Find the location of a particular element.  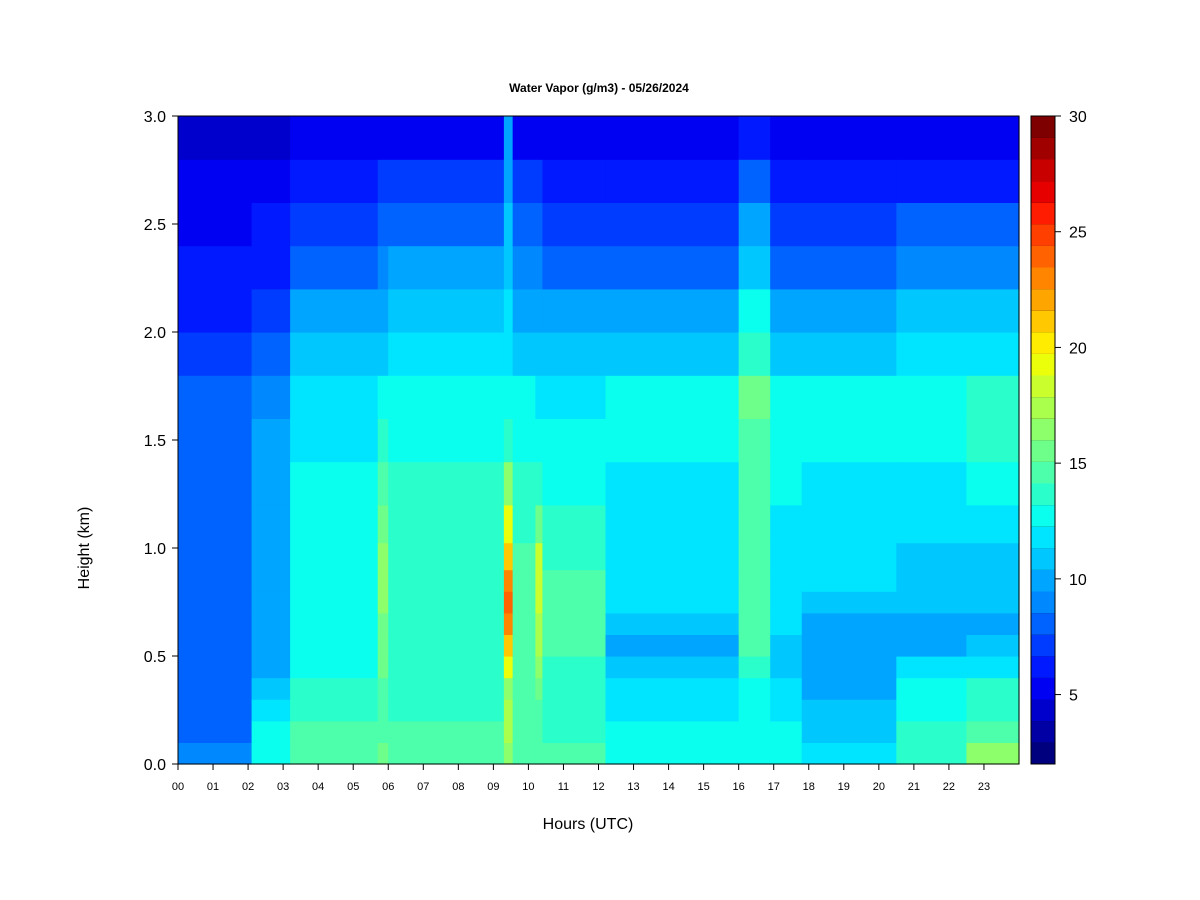

y-axis-label: Height (km) is located at coordinates (84, 548).